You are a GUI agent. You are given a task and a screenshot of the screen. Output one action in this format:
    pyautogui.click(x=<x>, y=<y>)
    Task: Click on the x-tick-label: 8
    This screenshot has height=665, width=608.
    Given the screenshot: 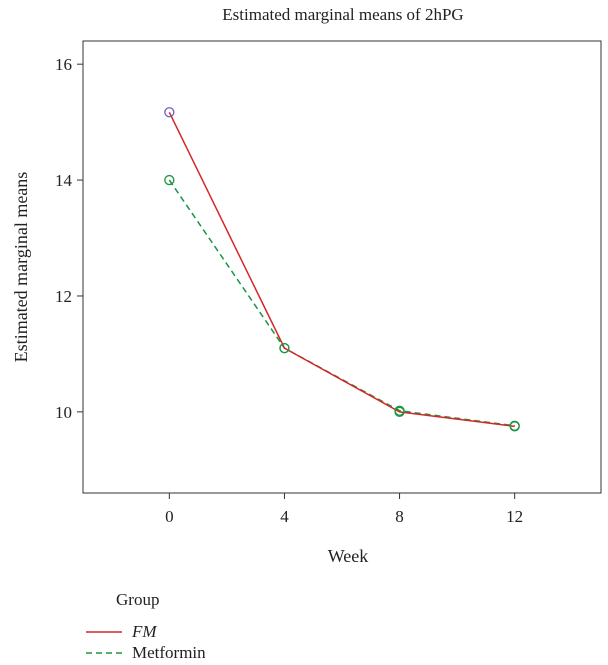 What is the action you would take?
    pyautogui.click(x=399, y=516)
    